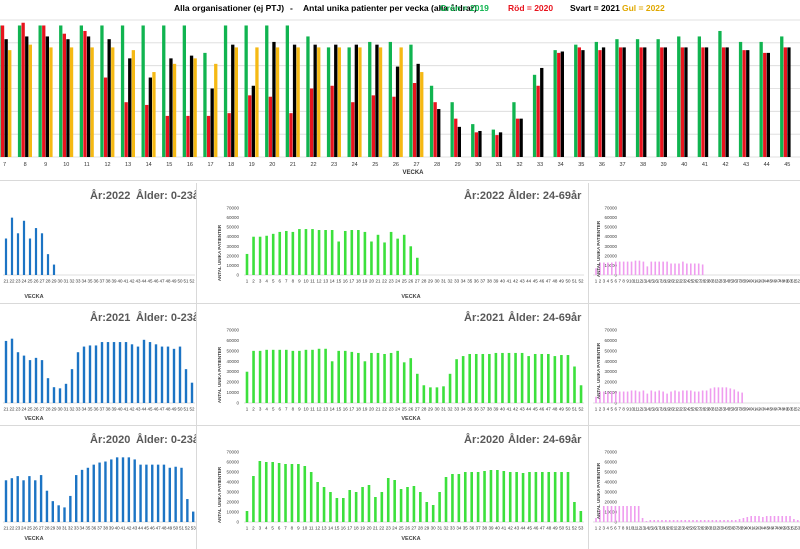 This screenshot has width=800, height=549. What do you see at coordinates (12, 281) in the screenshot?
I see `x-tick-label: 22` at bounding box center [12, 281].